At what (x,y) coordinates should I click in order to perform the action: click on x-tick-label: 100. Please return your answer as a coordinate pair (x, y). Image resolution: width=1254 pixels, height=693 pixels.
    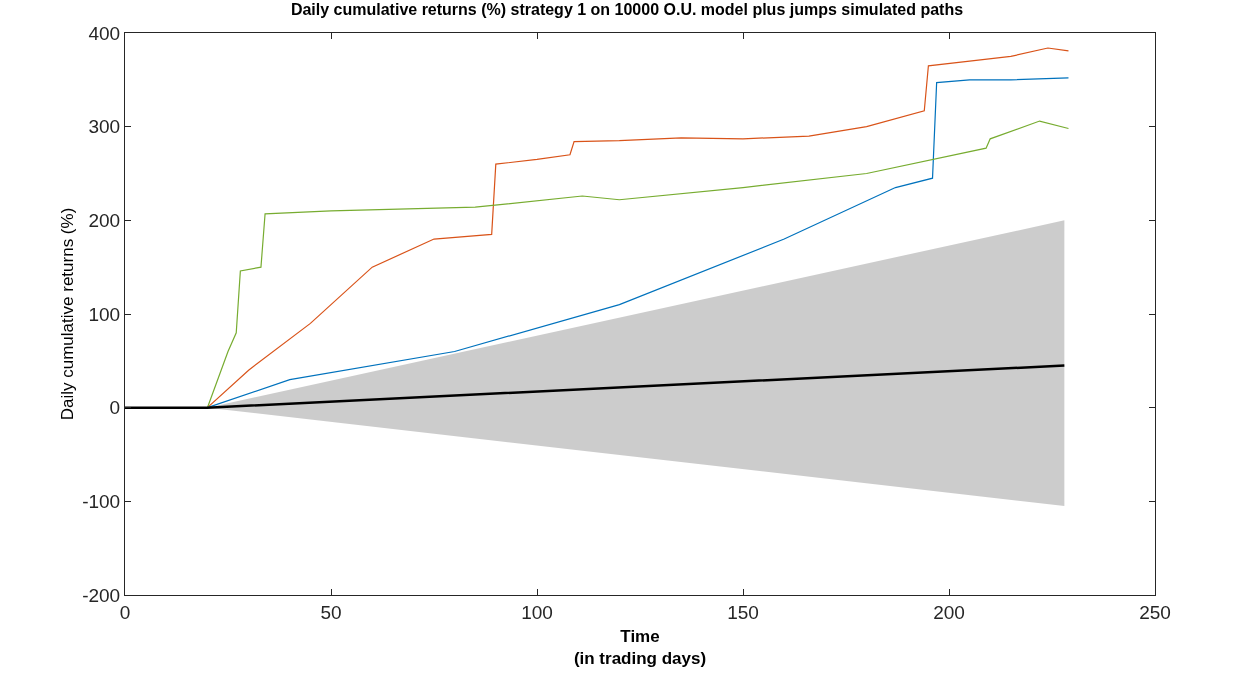
    Looking at the image, I should click on (537, 612).